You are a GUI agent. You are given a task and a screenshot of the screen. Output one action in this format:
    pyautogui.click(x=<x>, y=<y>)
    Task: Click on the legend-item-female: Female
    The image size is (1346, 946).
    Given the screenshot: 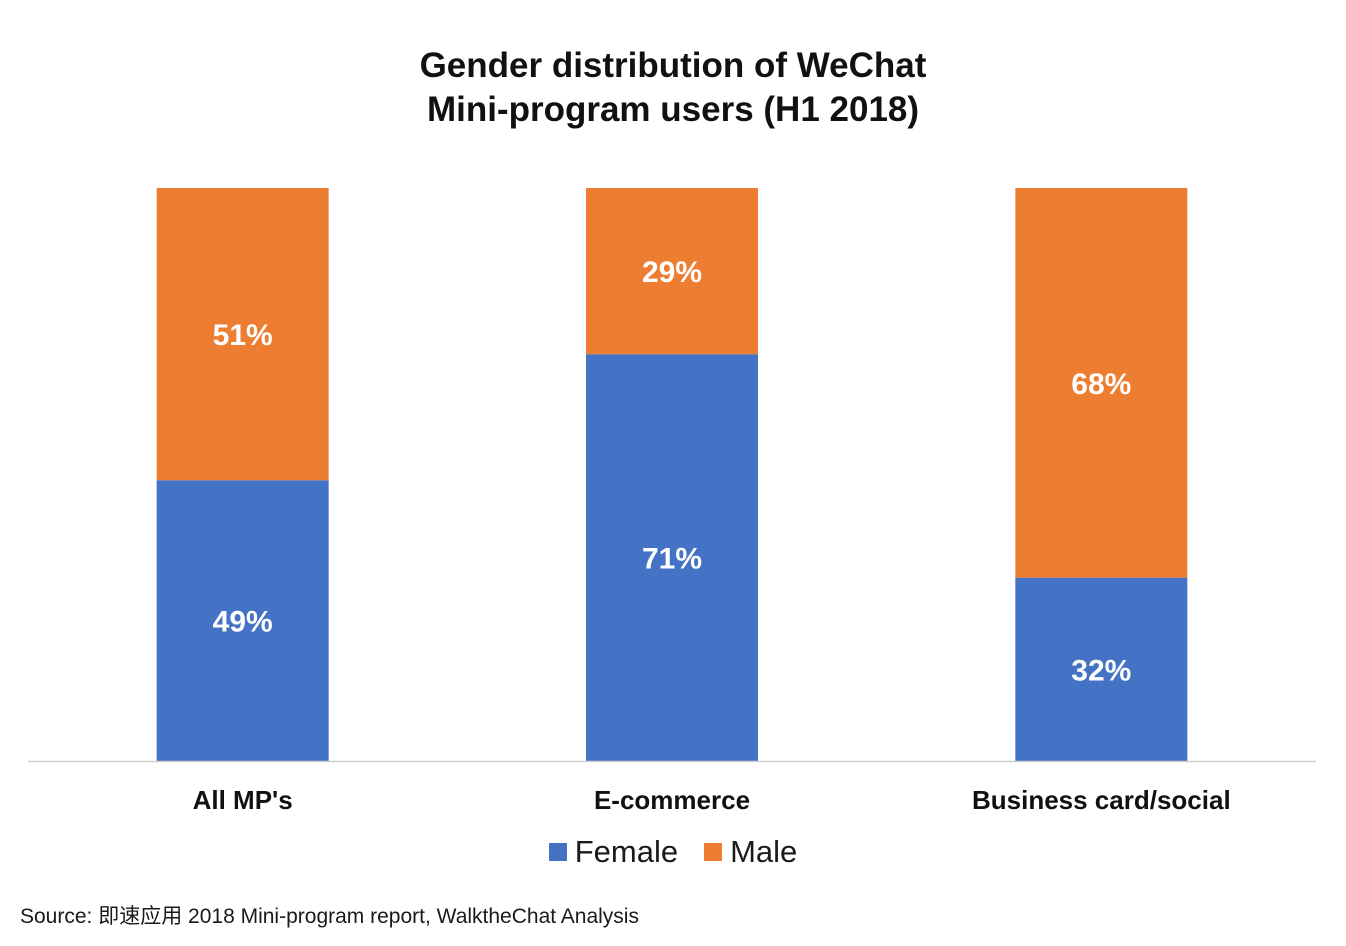 What is the action you would take?
    pyautogui.click(x=613, y=852)
    